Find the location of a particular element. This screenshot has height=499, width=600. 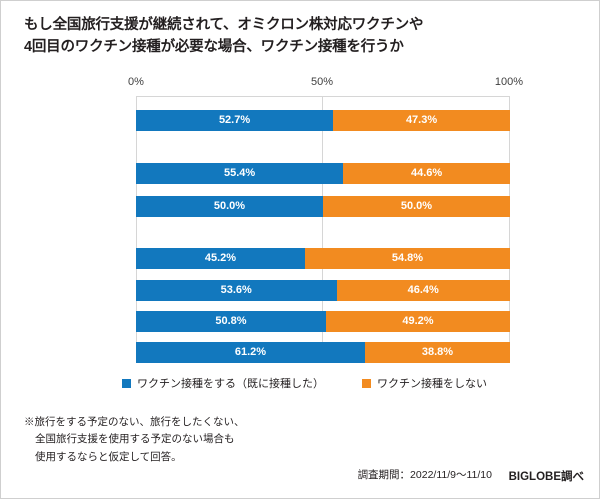

x-axis-tick-100: 100% is located at coordinates (509, 82).